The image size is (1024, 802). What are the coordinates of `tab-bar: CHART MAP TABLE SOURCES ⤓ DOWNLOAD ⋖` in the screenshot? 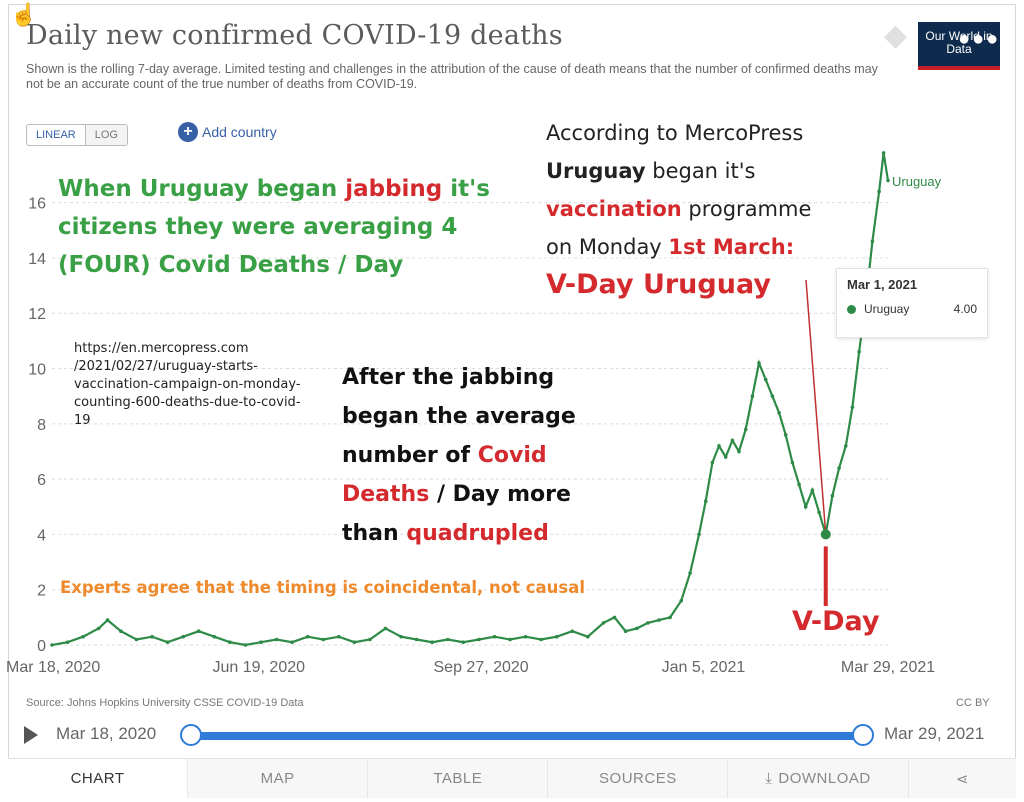 It's located at (512, 778).